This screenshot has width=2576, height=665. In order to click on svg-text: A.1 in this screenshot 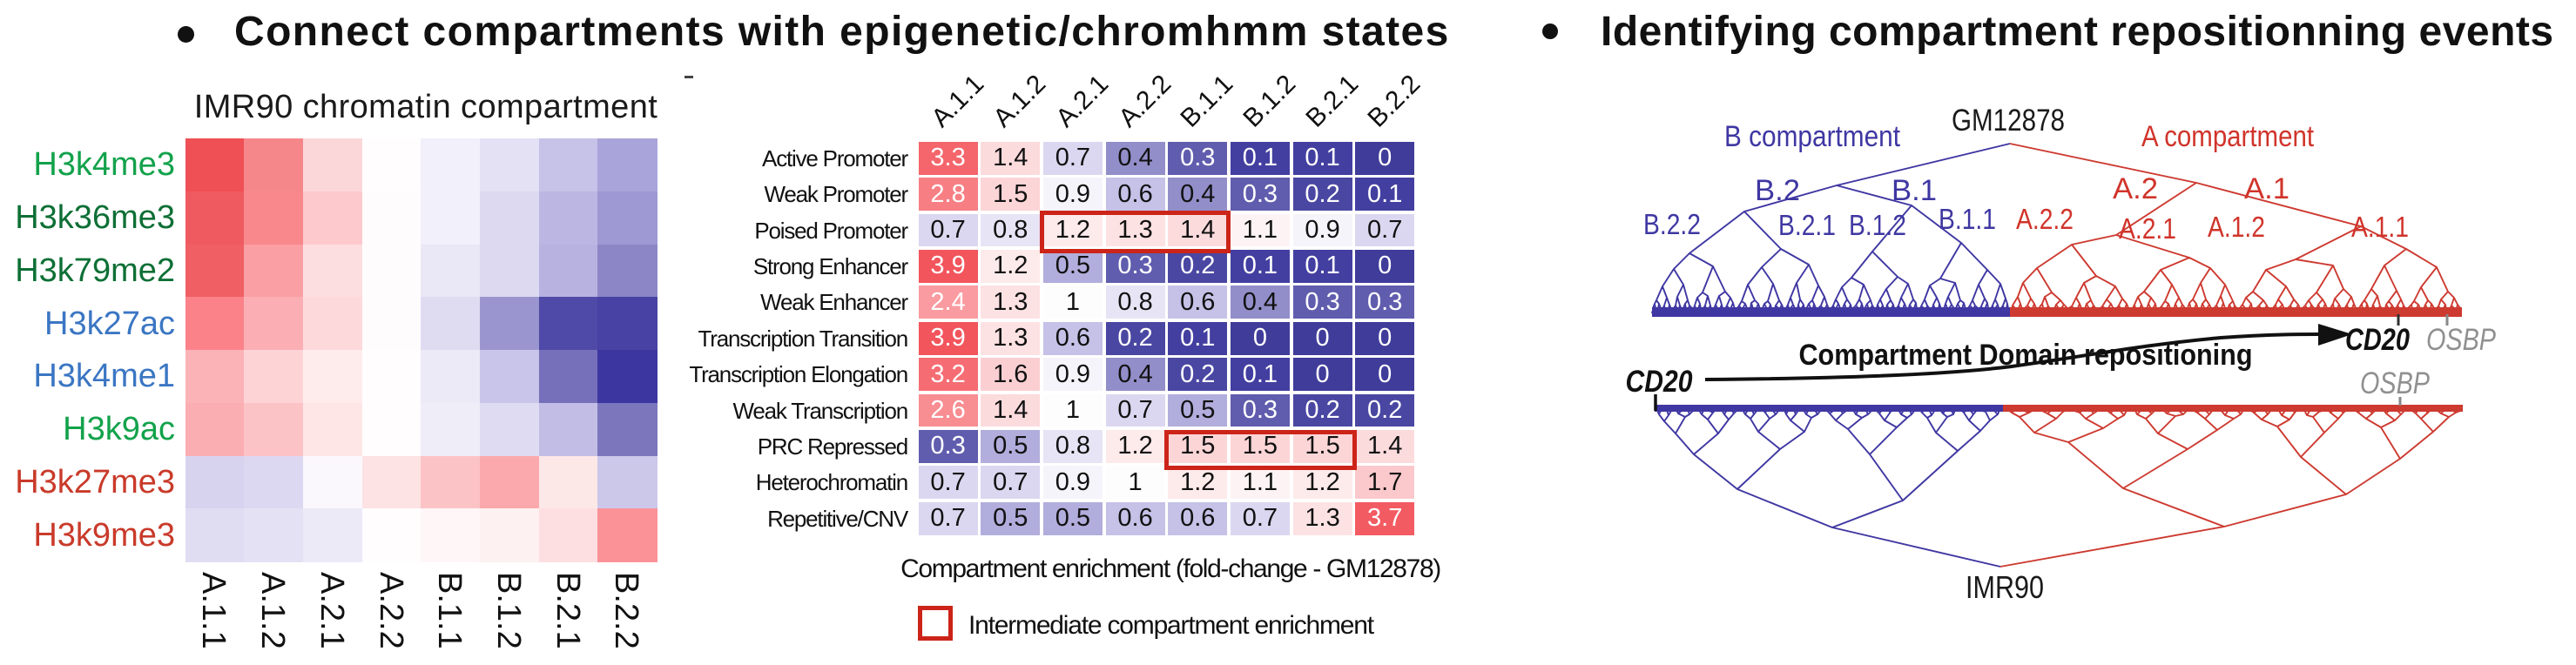, I will do `click(2266, 188)`.